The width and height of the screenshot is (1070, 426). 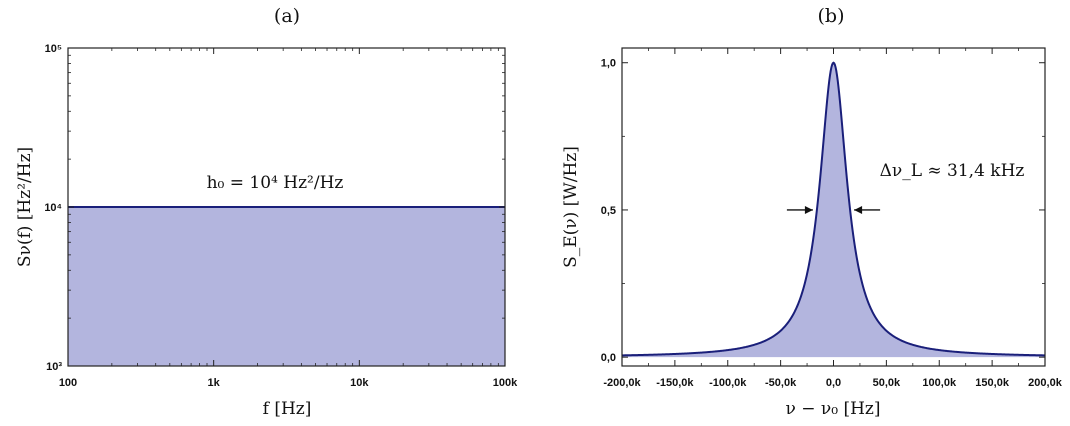 I want to click on x-tick-label: 150,0k, so click(x=992, y=383).